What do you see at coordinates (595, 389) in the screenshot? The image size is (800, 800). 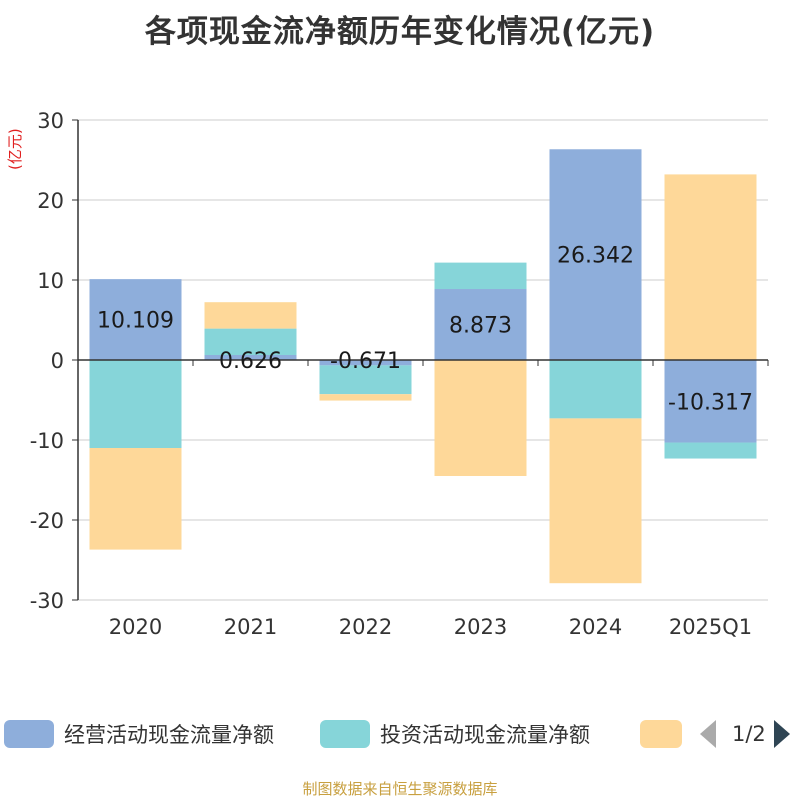 I see `bar-investing-2024` at bounding box center [595, 389].